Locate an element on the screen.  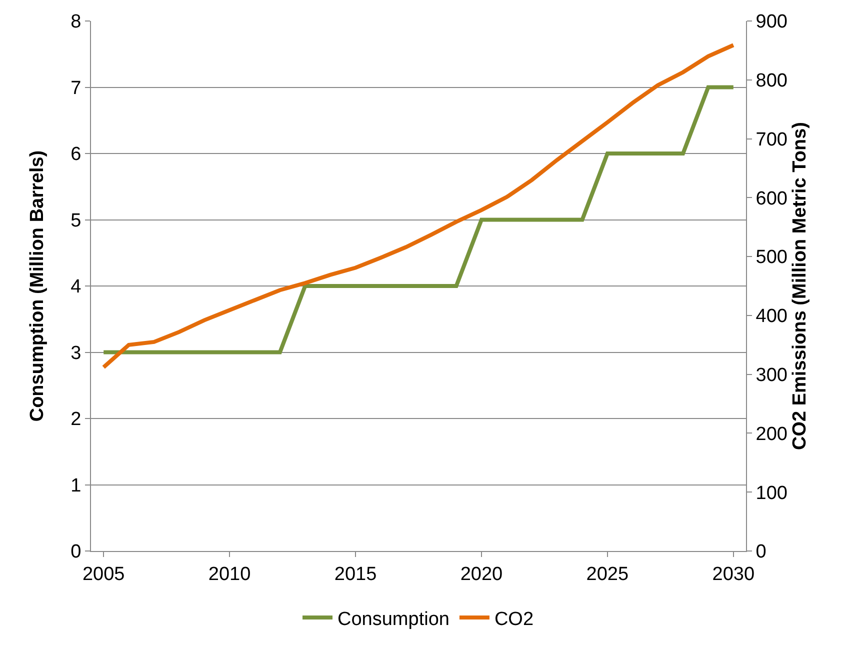
y-tick-label: 1 is located at coordinates (76, 485).